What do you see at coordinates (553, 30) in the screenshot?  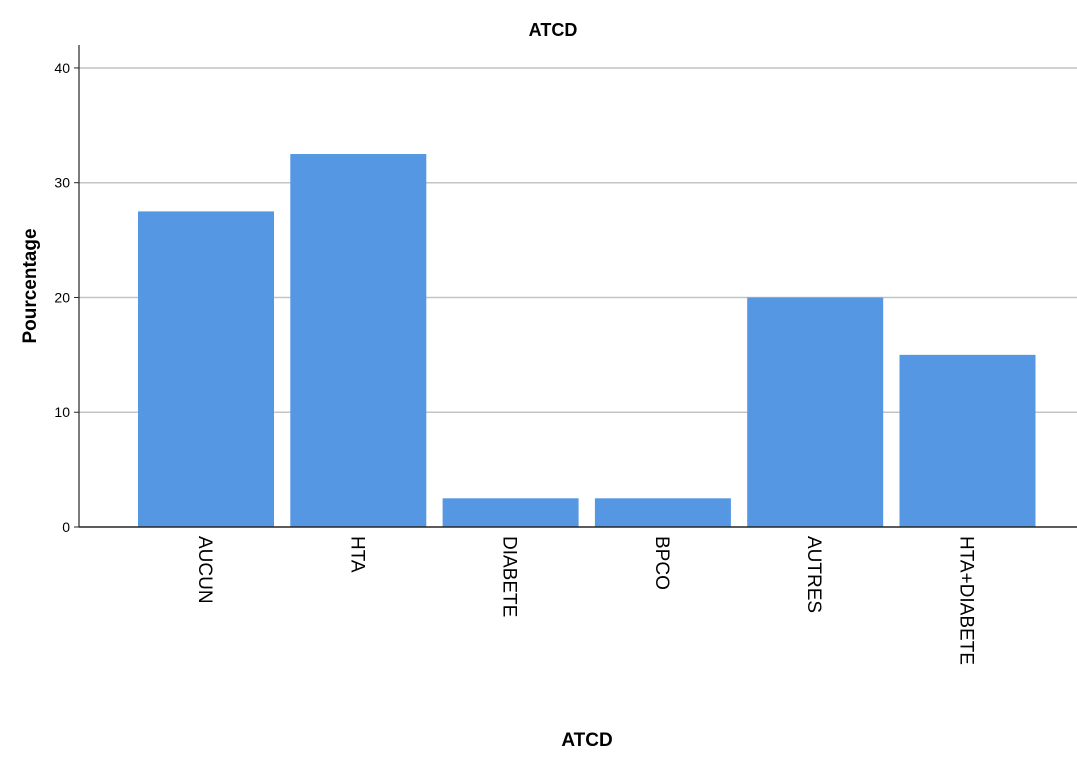 I see `chart-title: ATCD` at bounding box center [553, 30].